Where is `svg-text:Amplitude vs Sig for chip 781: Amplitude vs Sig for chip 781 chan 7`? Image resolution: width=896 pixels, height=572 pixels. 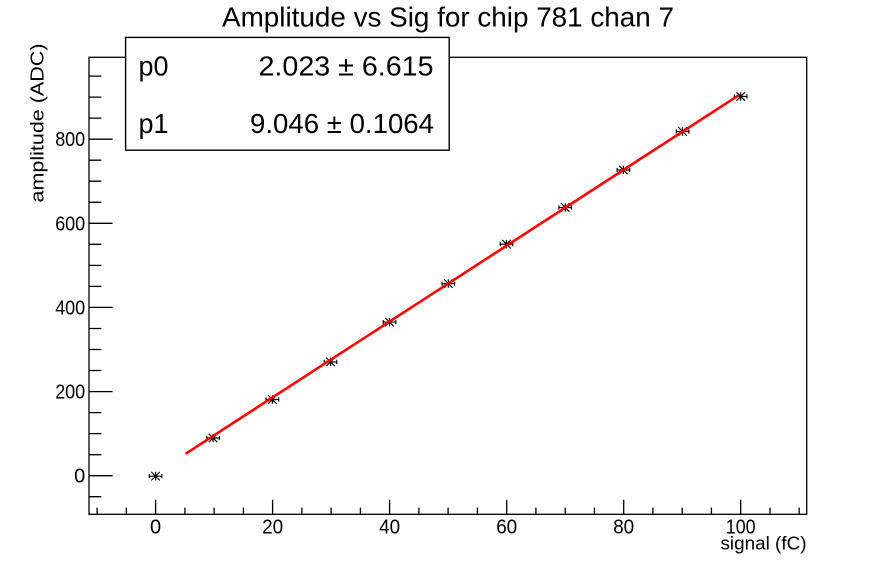
svg-text:Amplitude vs Sig for chip 781: Amplitude vs Sig for chip 781 chan 7 is located at coordinates (448, 16).